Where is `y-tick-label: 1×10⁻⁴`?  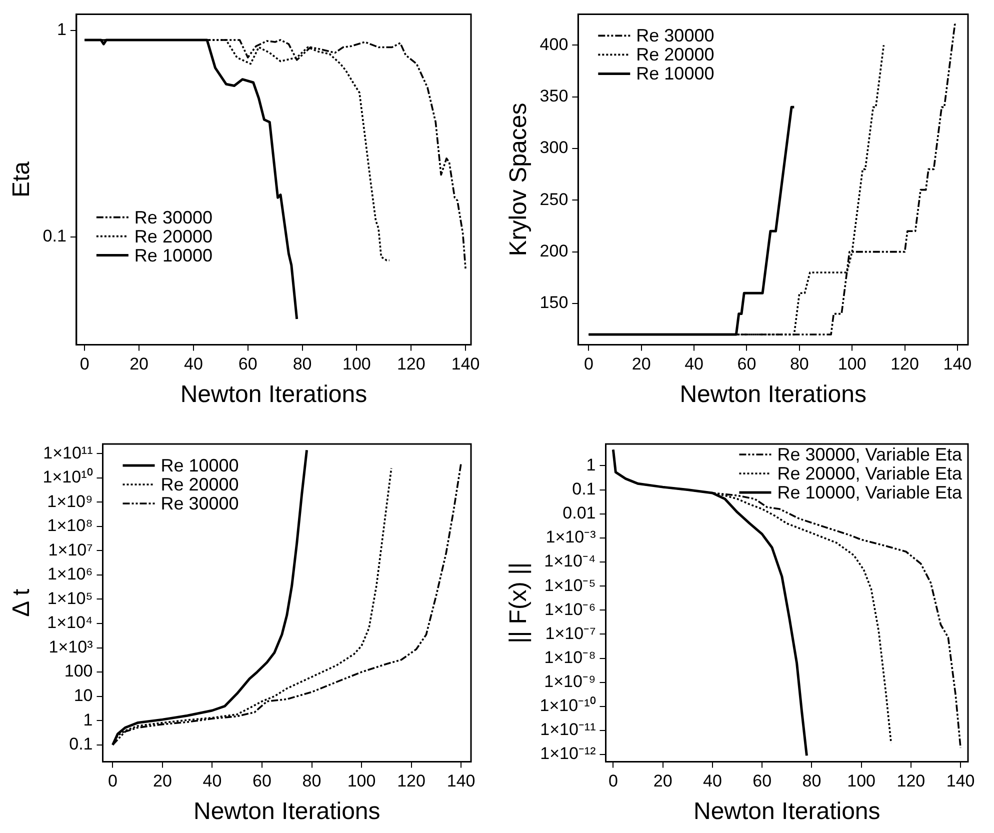 y-tick-label: 1×10⁻⁴ is located at coordinates (570, 561).